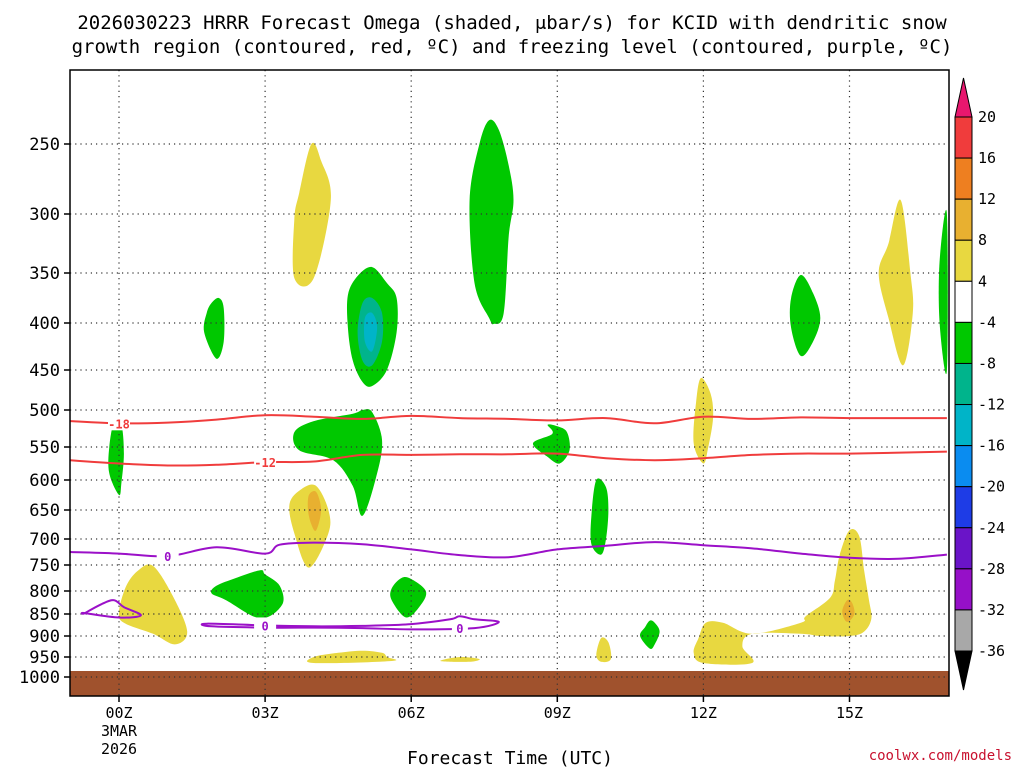 Image resolution: width=1024 pixels, height=768 pixels. I want to click on colorbar-label-0: 20, so click(987, 117).